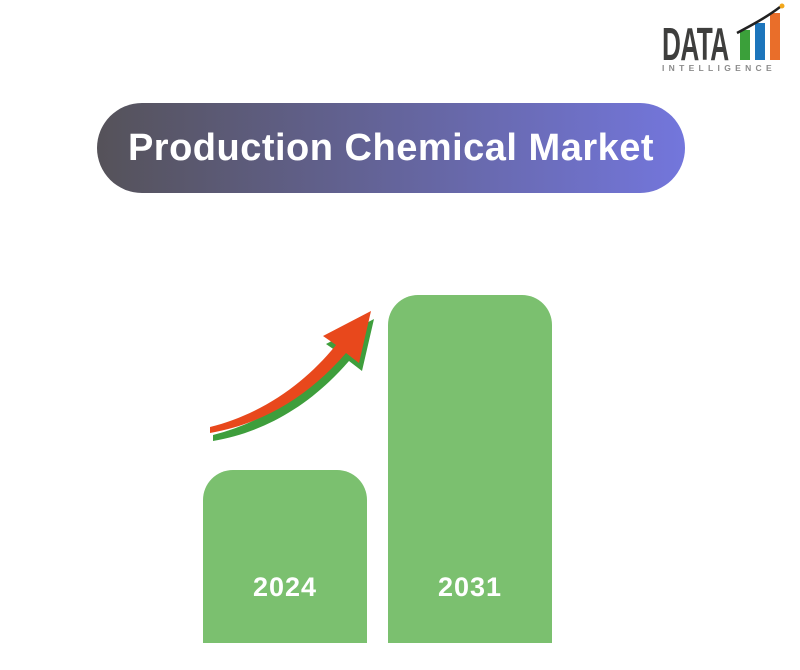  I want to click on logo-bar-chart-icon, so click(760, 31).